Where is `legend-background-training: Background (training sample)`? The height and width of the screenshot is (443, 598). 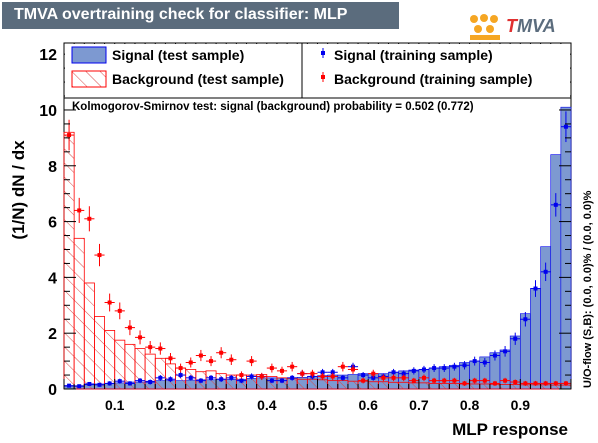
legend-background-training: Background (training sample) is located at coordinates (426, 79).